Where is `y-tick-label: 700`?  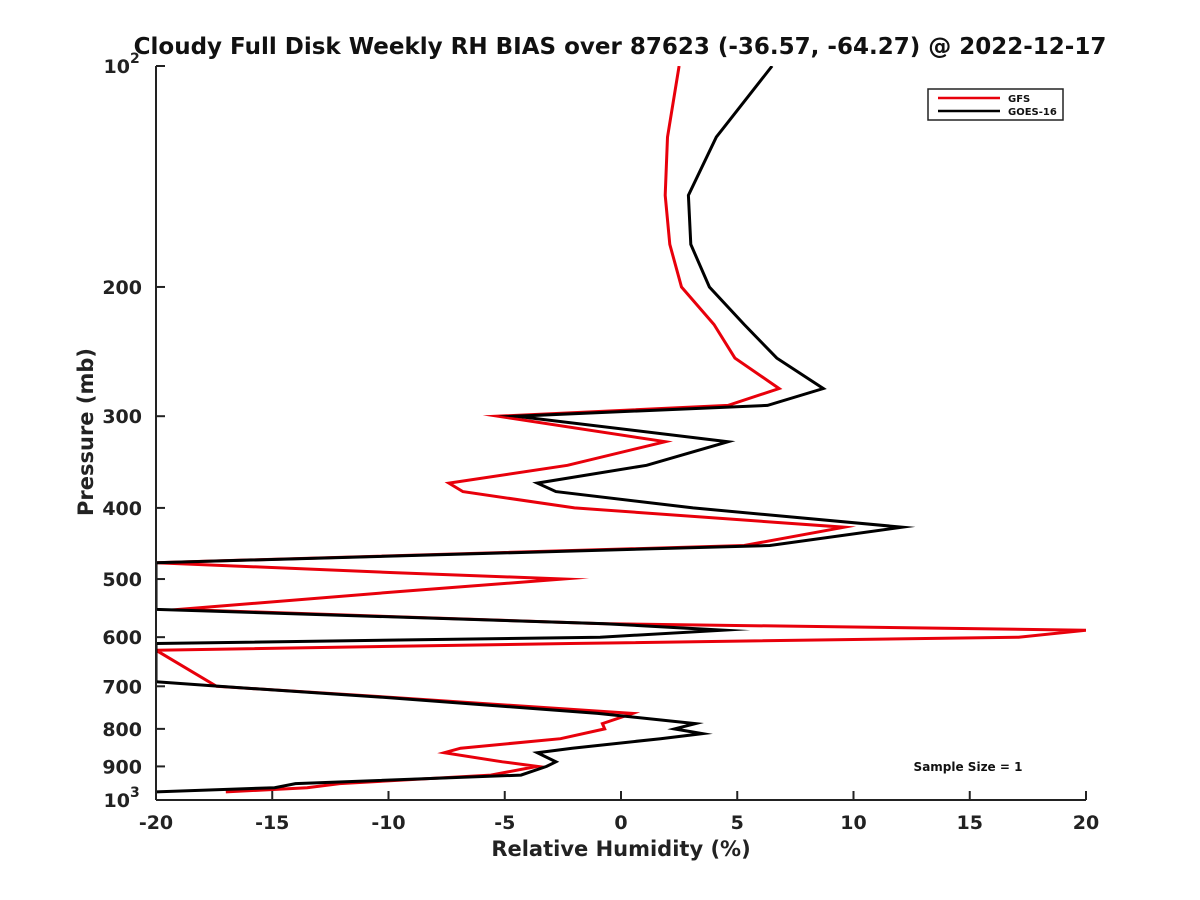
y-tick-label: 700 is located at coordinates (122, 687).